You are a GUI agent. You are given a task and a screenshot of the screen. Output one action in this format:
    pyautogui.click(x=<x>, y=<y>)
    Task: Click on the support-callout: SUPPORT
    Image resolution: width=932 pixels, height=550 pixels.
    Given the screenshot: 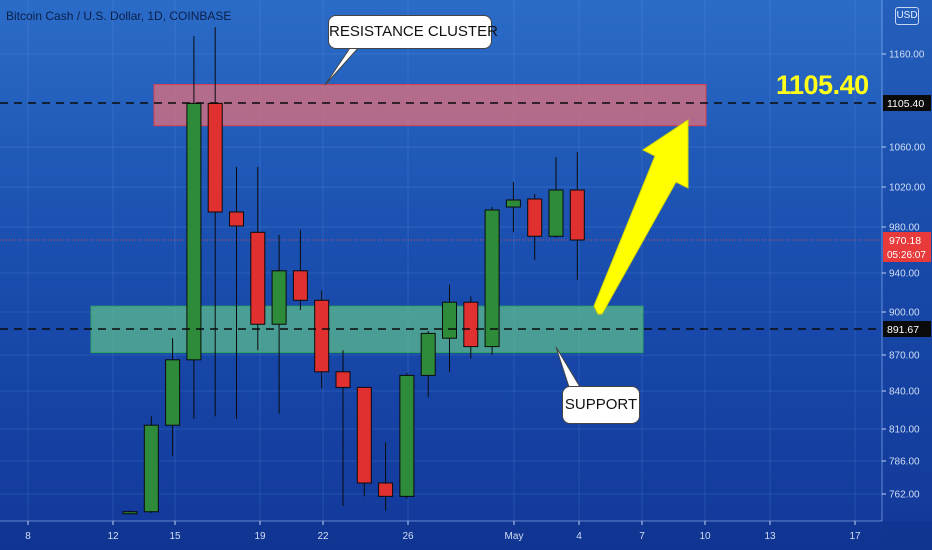 What is the action you would take?
    pyautogui.click(x=601, y=405)
    